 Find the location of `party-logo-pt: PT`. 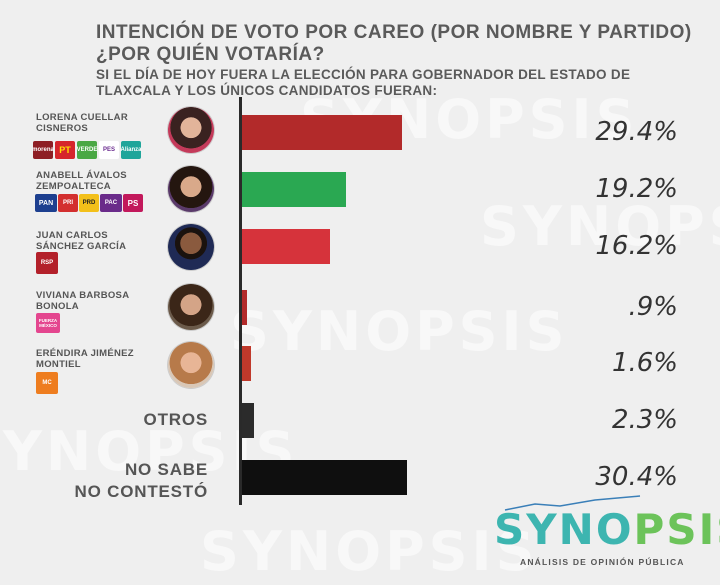

party-logo-pt: PT is located at coordinates (65, 150).